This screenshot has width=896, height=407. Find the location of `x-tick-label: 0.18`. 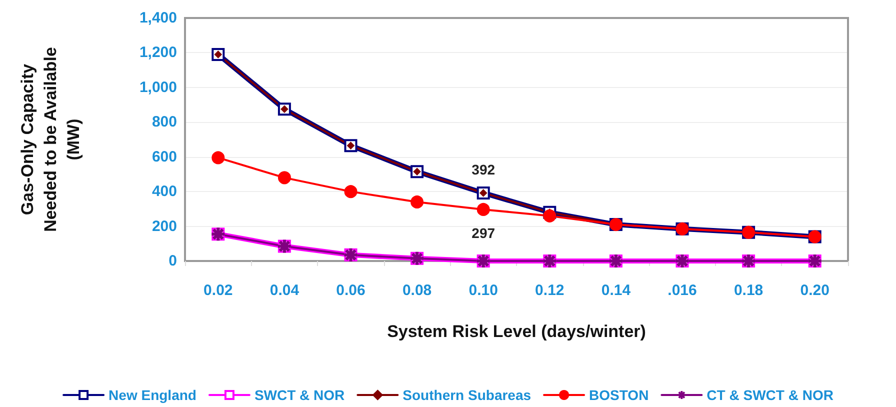

x-tick-label: 0.18 is located at coordinates (749, 290).